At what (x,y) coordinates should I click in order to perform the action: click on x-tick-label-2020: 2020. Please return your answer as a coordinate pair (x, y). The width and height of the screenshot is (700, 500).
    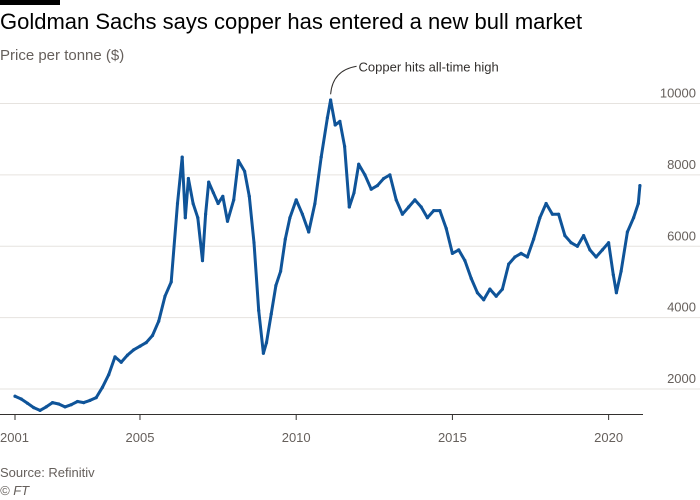
    Looking at the image, I should click on (608, 437).